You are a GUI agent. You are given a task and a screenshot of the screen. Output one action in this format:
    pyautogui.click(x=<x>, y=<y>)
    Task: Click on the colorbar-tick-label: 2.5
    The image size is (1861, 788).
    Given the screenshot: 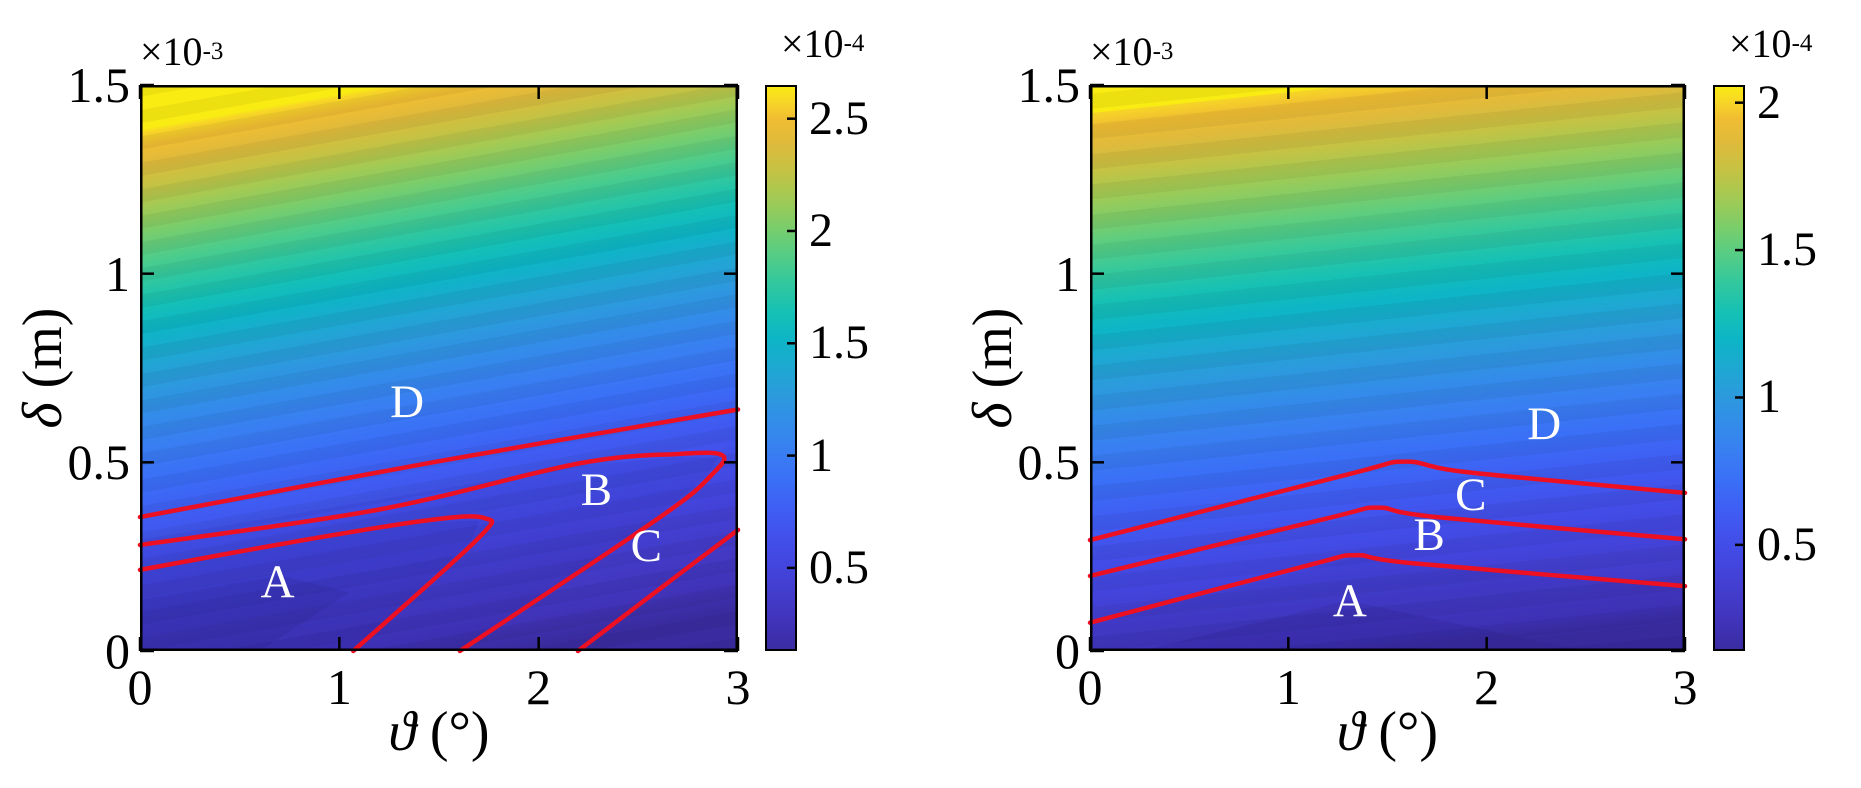 What is the action you would take?
    pyautogui.click(x=839, y=118)
    